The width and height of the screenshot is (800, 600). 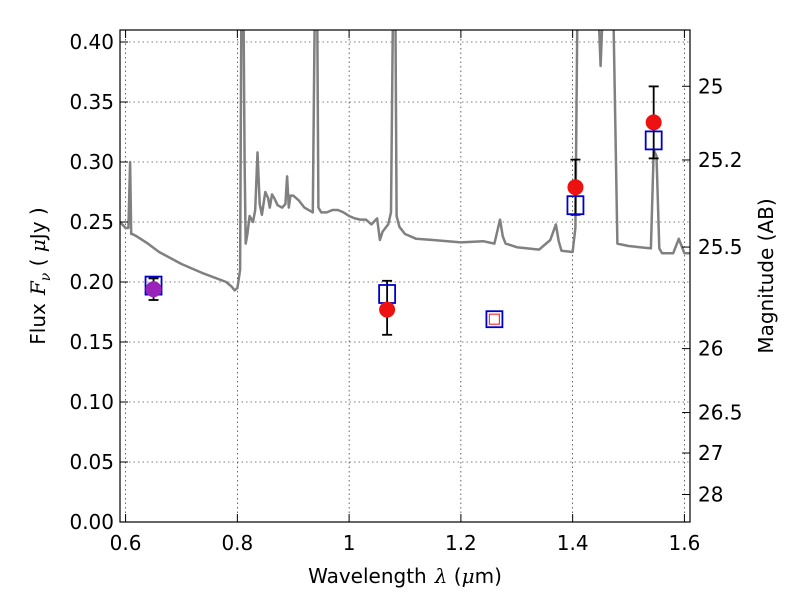 What do you see at coordinates (91, 342) in the screenshot?
I see `y-tick-label: 0.15` at bounding box center [91, 342].